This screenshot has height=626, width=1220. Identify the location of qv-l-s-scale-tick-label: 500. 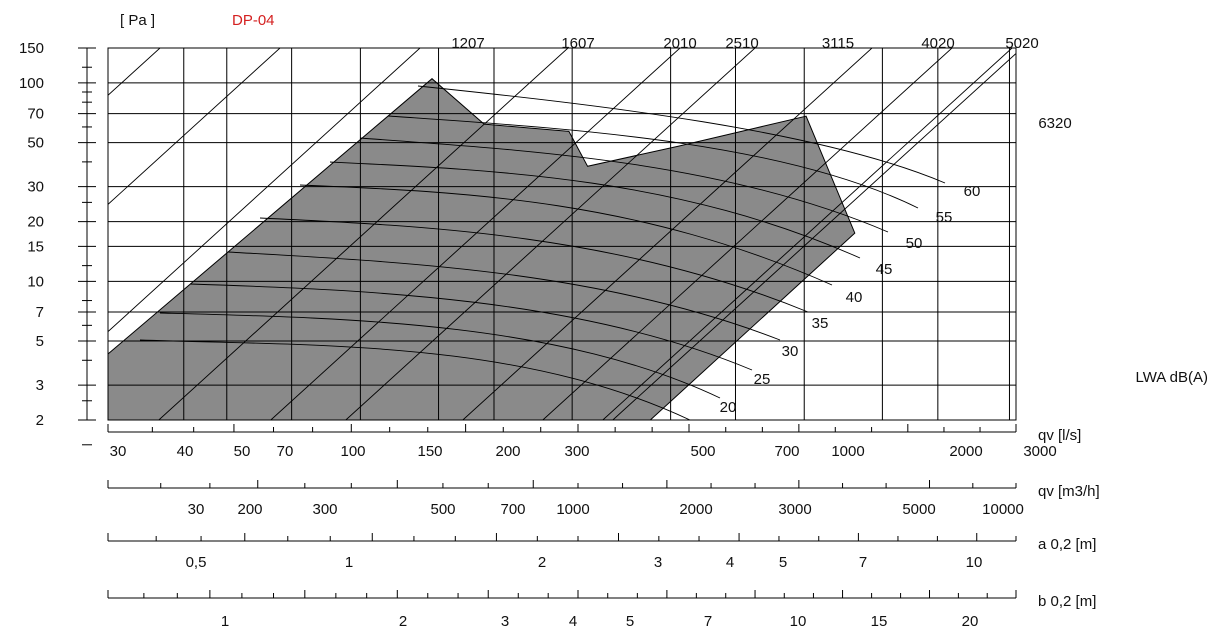
(702, 451).